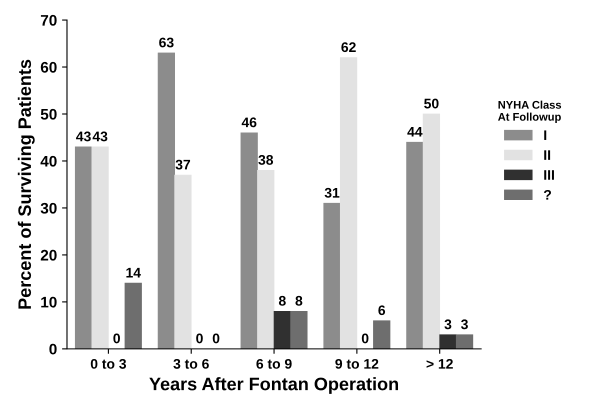 Image resolution: width=609 pixels, height=401 pixels. What do you see at coordinates (382, 310) in the screenshot?
I see `data-label: 6` at bounding box center [382, 310].